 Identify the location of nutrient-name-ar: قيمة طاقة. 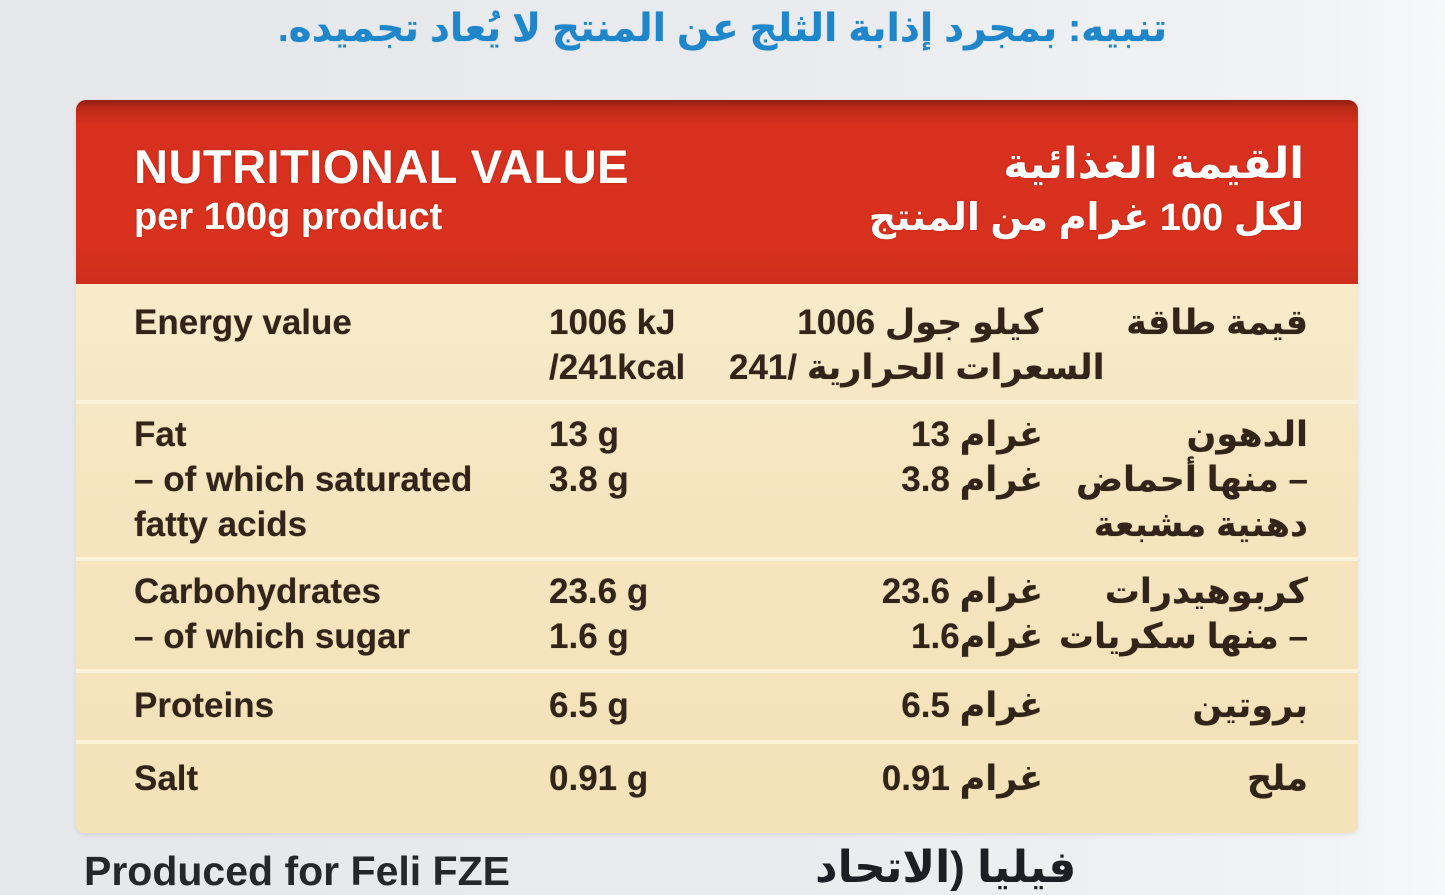
(1175, 345).